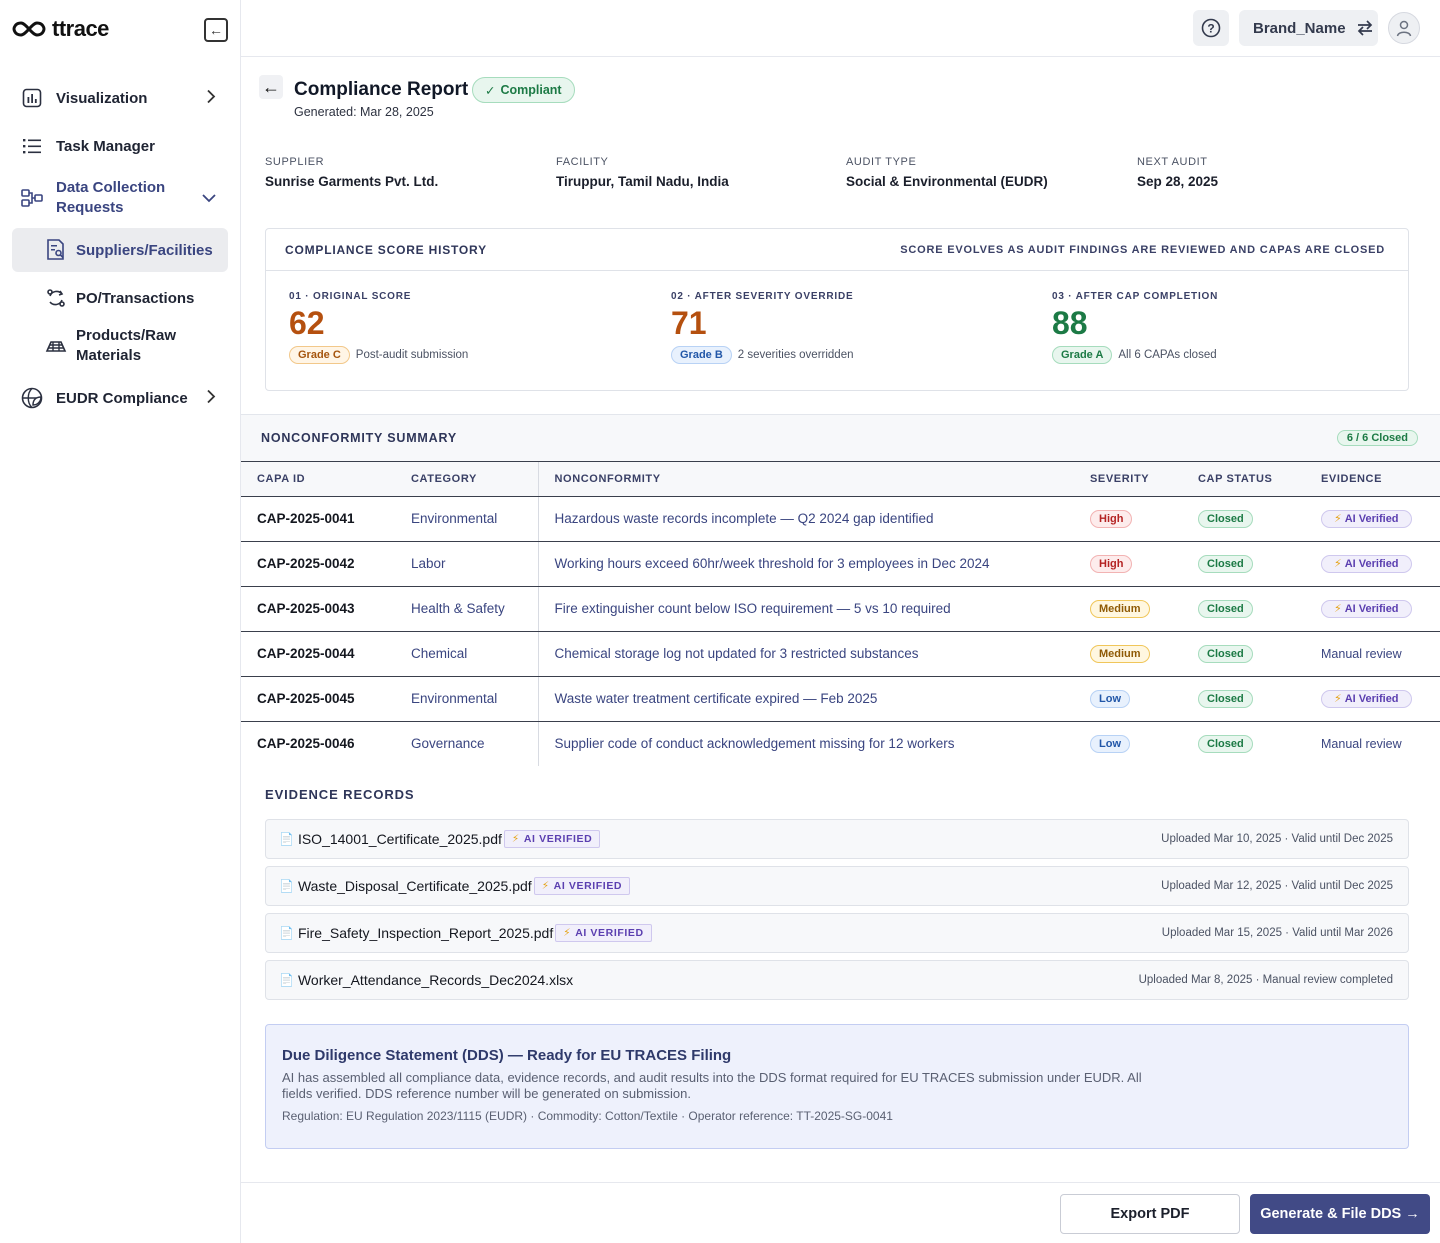 The height and width of the screenshot is (1243, 1440). I want to click on score-meta: Grade B 2 severities overridden, so click(762, 355).